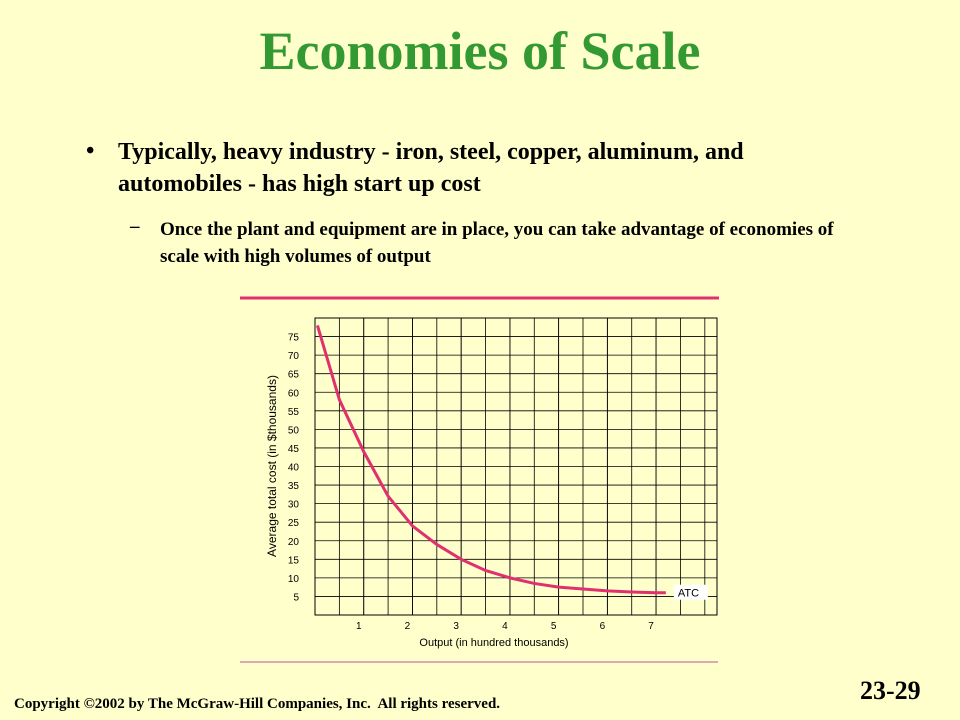 The height and width of the screenshot is (720, 960). I want to click on x-tick-label: 7, so click(651, 626).